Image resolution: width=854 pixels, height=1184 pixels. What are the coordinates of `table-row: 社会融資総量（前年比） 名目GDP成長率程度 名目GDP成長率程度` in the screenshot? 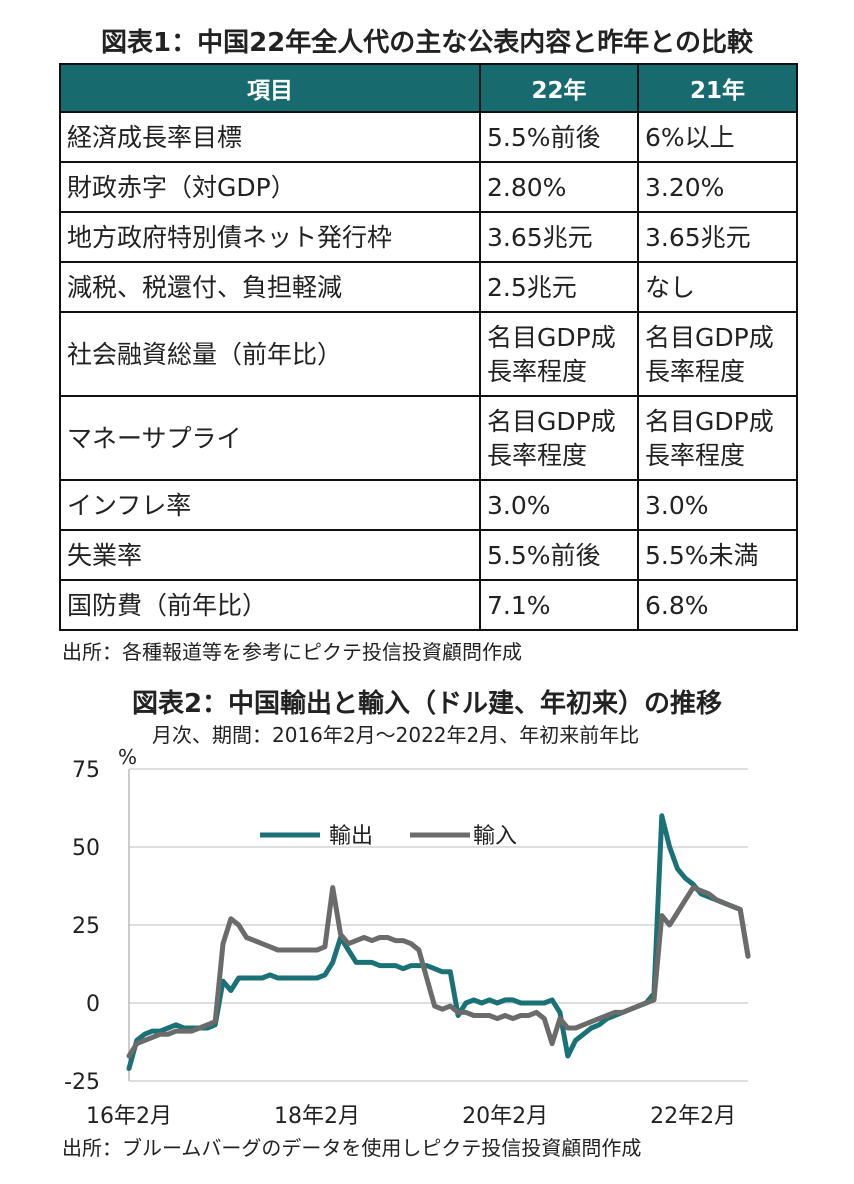 It's located at (428, 354).